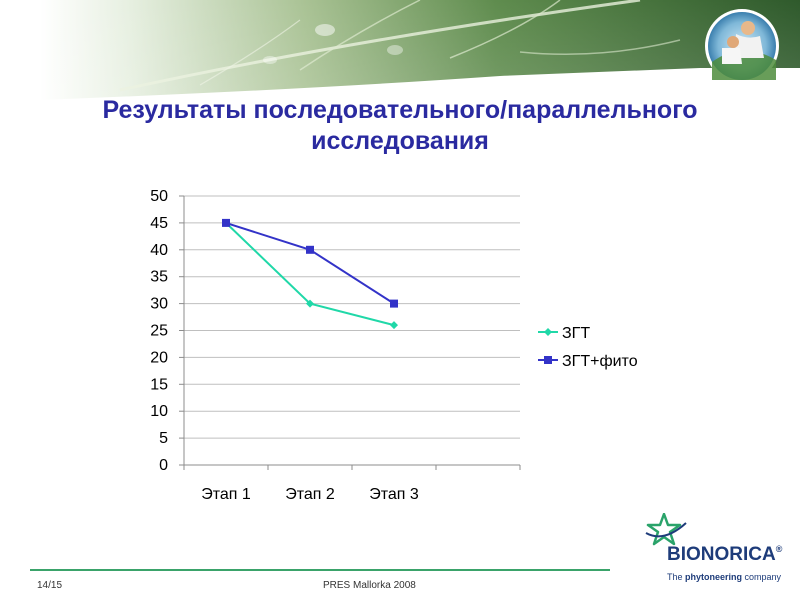  Describe the element at coordinates (762, 577) in the screenshot. I see `logo-tagline-post: company` at that location.